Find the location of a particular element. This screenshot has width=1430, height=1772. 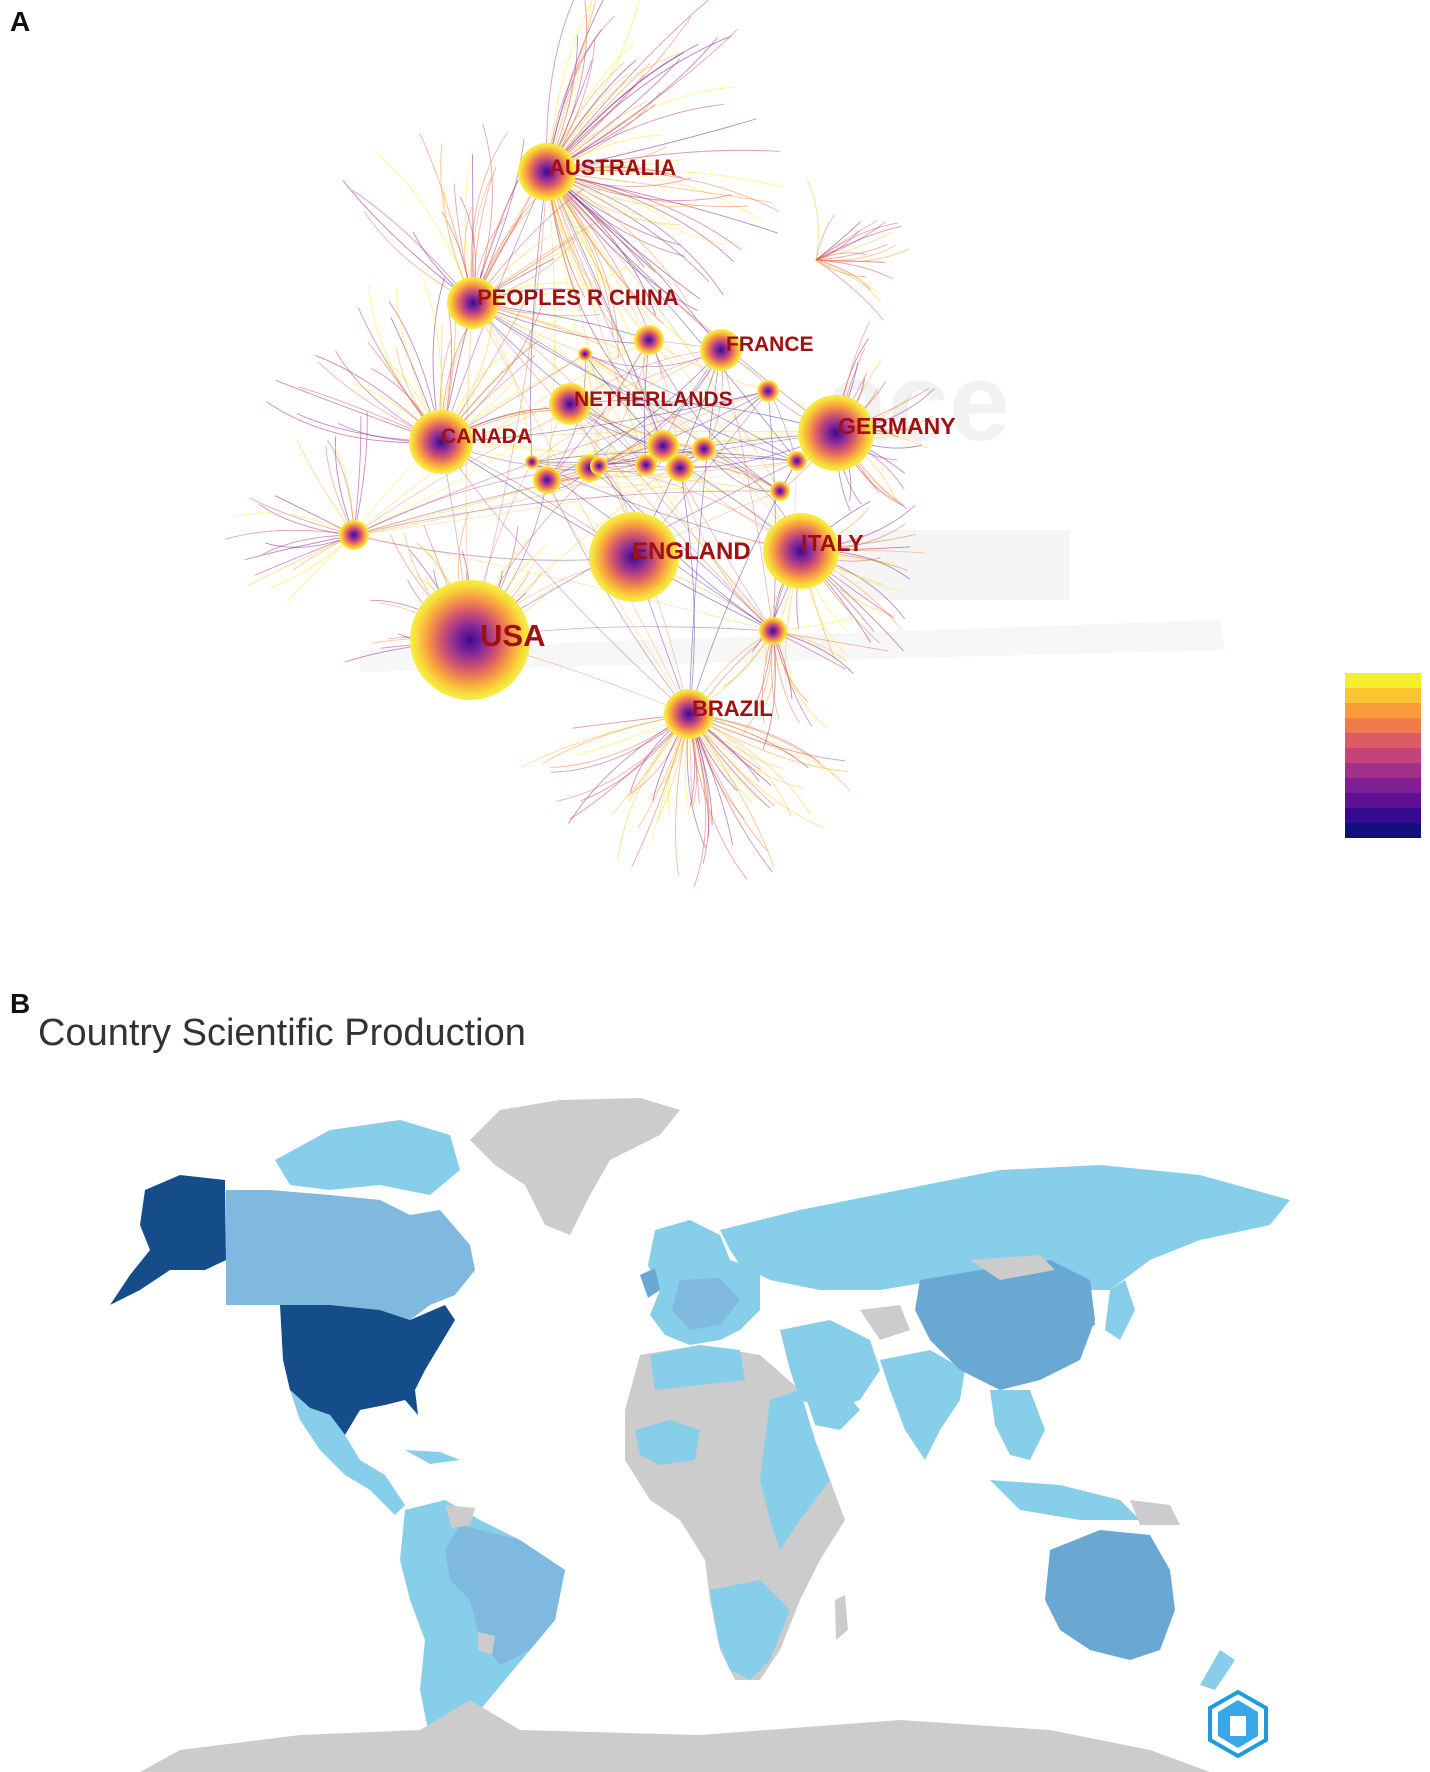

caribbean is located at coordinates (432, 1457).